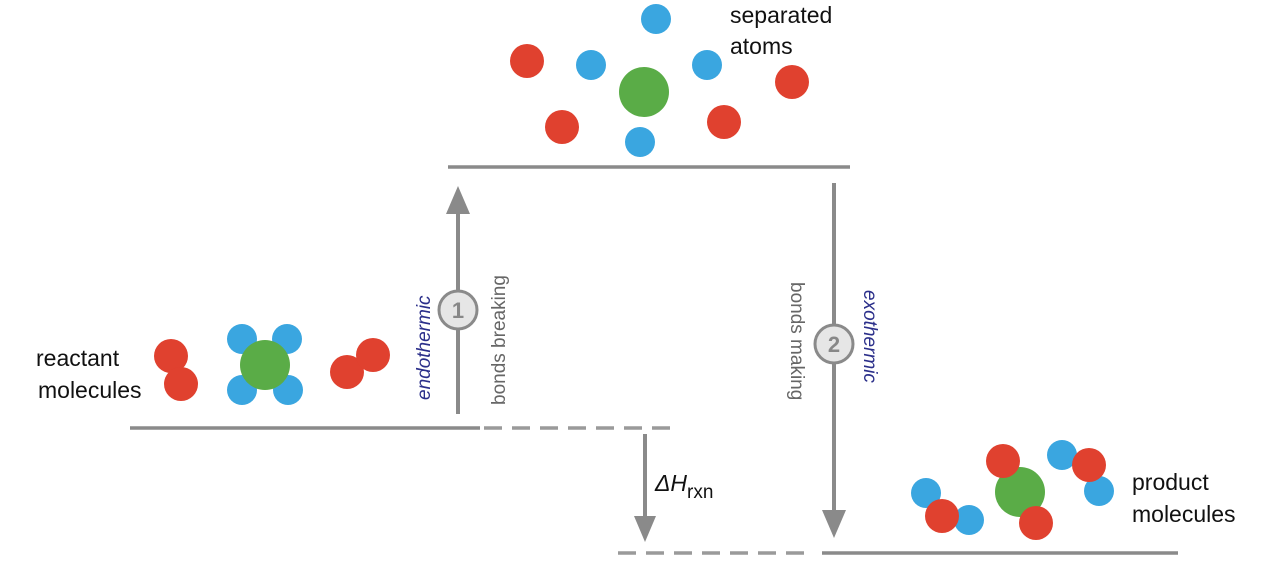  I want to click on separated-atoms-label-line1: separated, so click(781, 15).